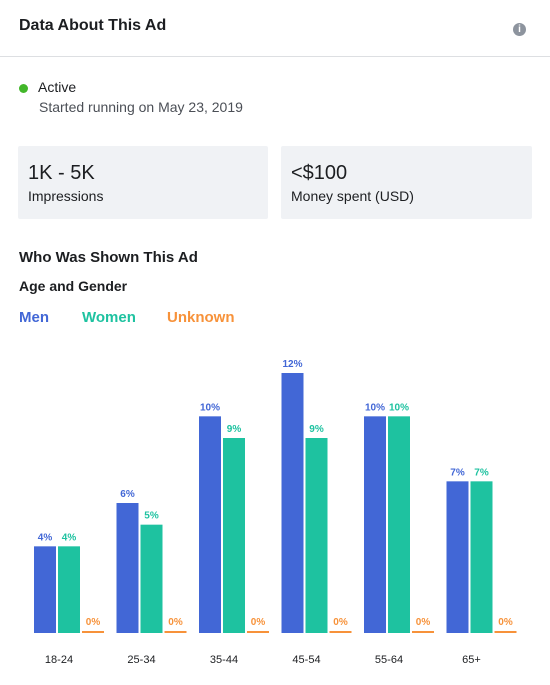 Image resolution: width=550 pixels, height=685 pixels. I want to click on impressions-label: Impressions, so click(66, 196).